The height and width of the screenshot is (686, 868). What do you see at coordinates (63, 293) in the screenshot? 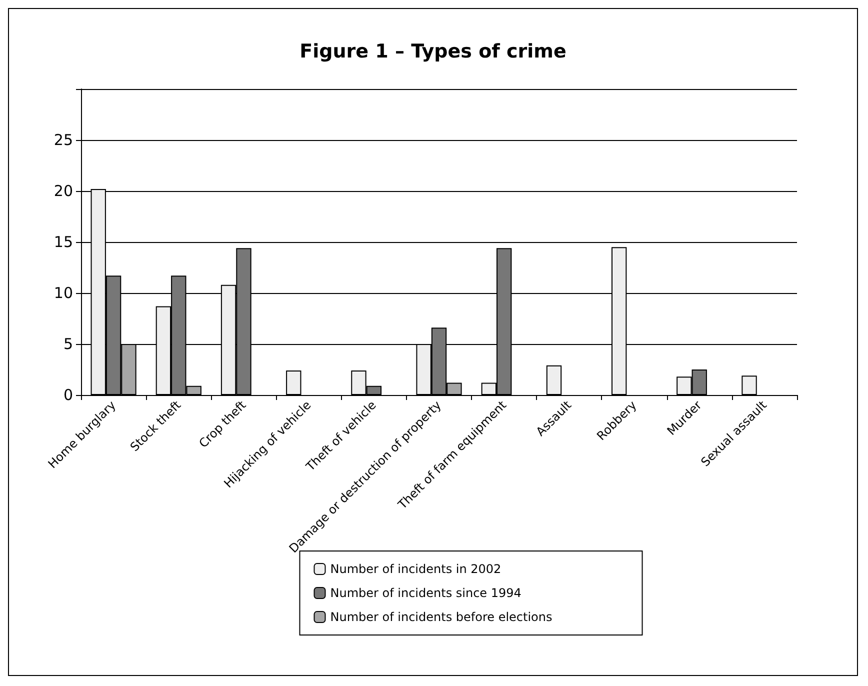
I see `y-tick-label: 10` at bounding box center [63, 293].